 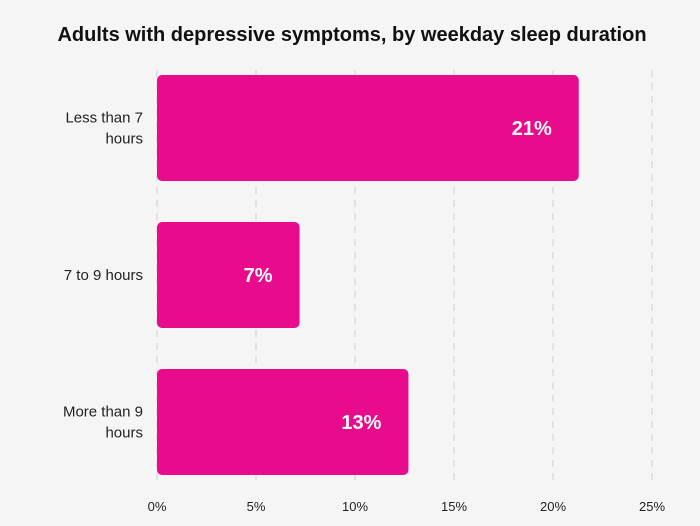 I want to click on x-axis-ticks: 0% 5% 10% 15% 20% 25%, so click(x=407, y=506).